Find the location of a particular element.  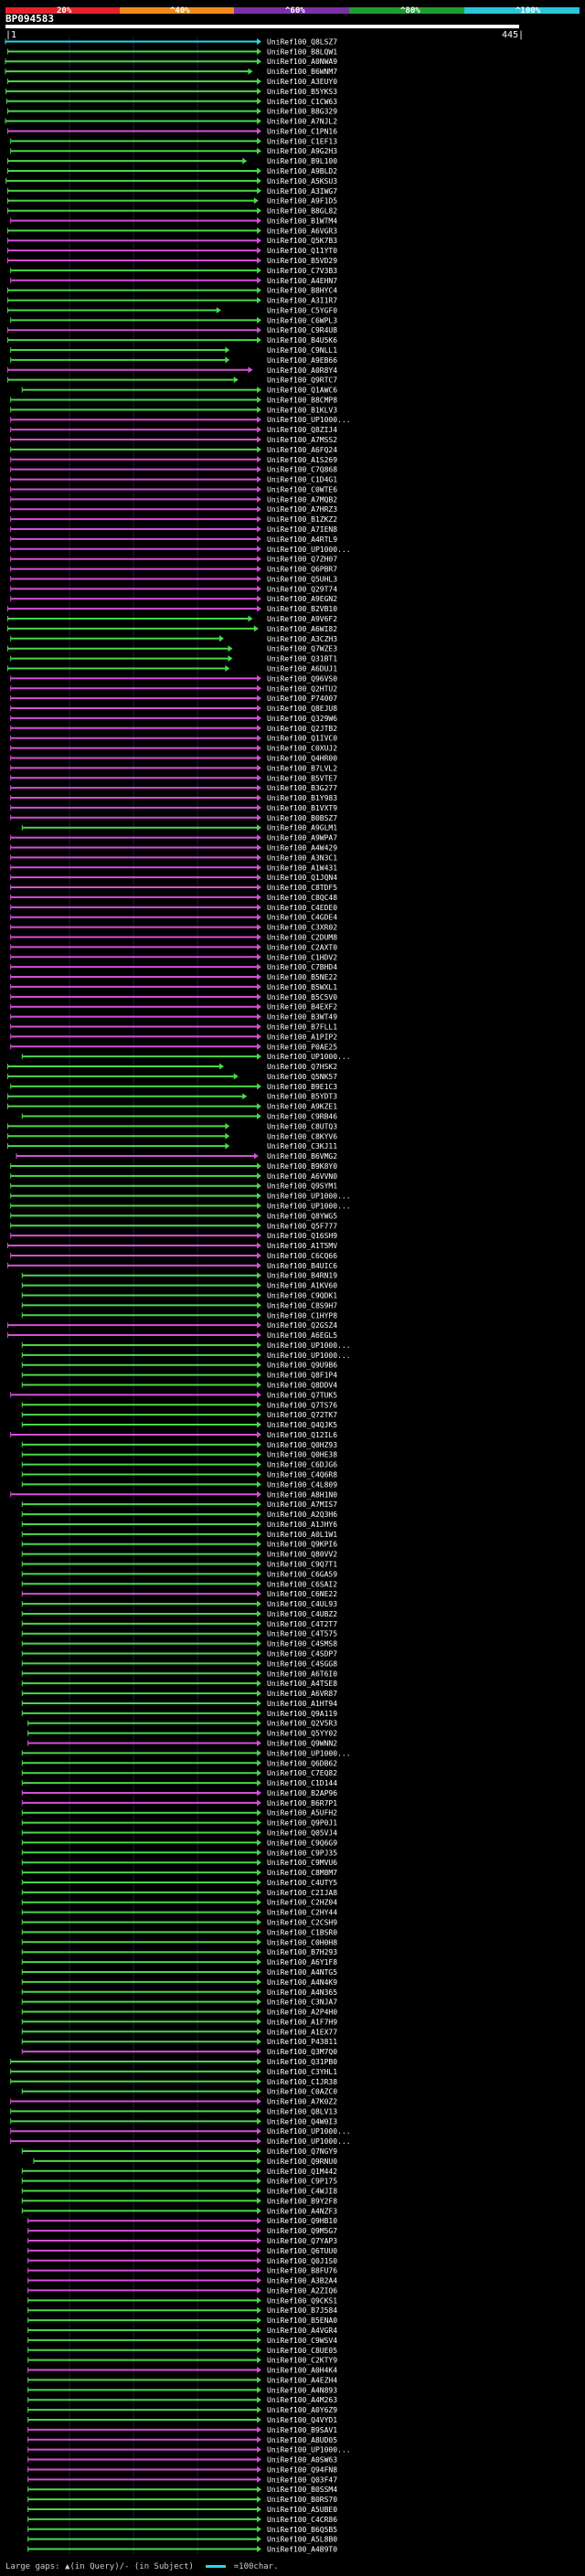

hit-row: UniRef100_A6EGL5 is located at coordinates (172, 1335).